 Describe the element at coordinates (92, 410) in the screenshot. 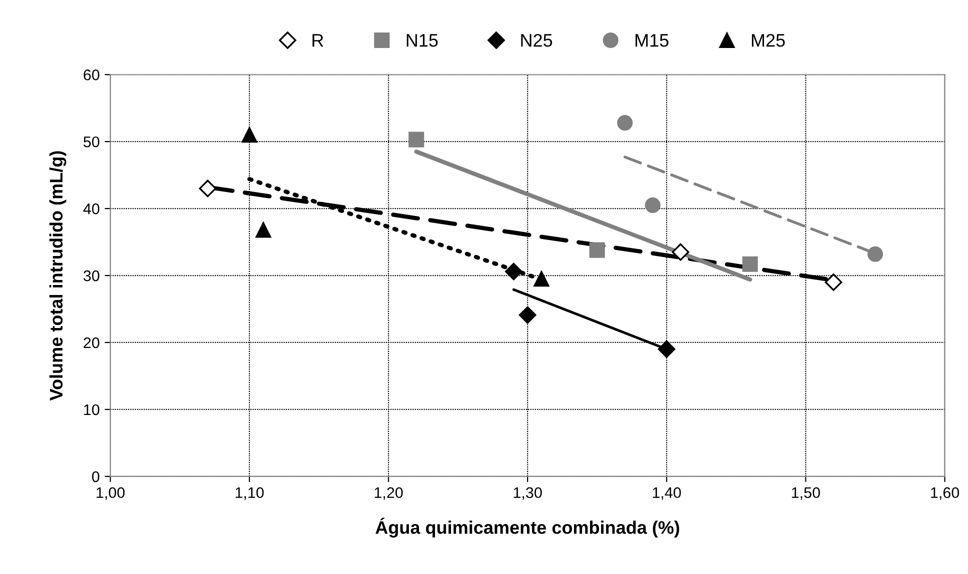

I see `y-tick-label: 10` at that location.